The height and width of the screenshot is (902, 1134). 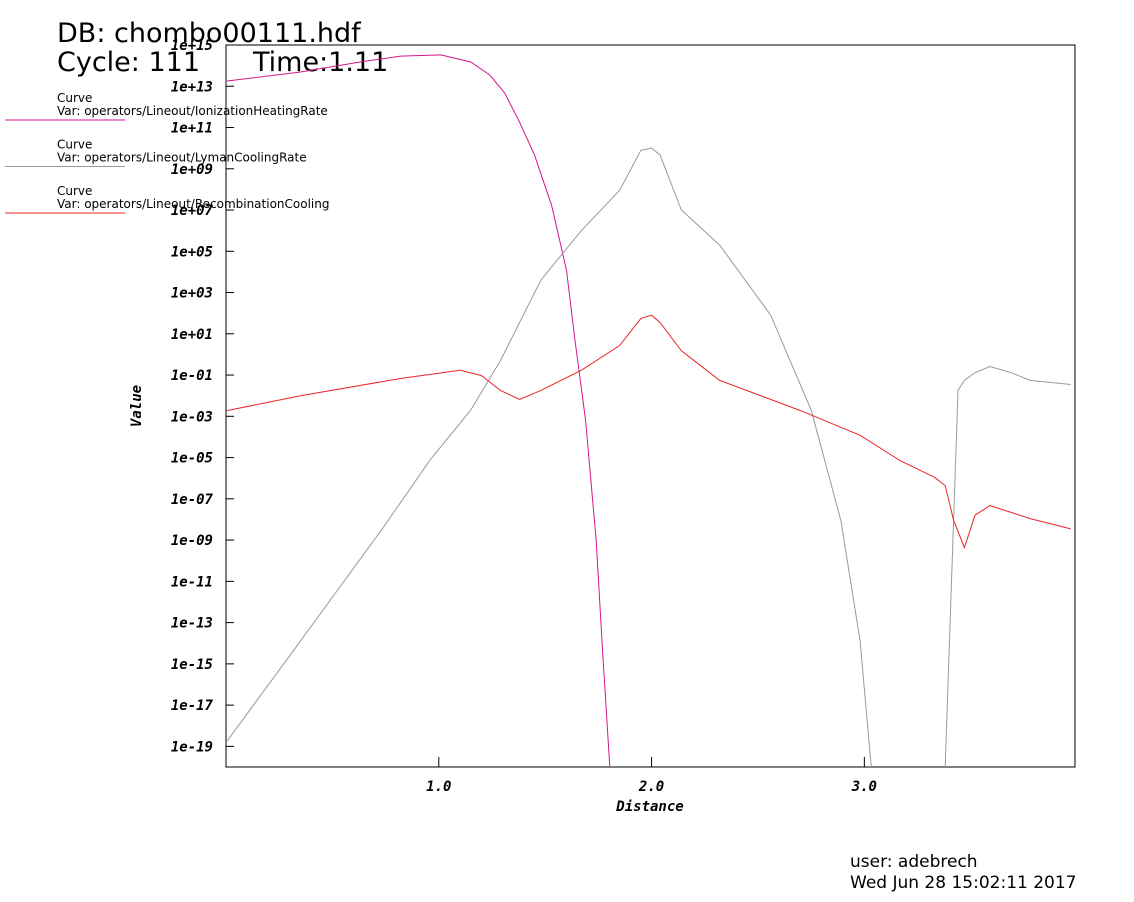 I want to click on x-tick-label: 2.0, so click(x=651, y=787).